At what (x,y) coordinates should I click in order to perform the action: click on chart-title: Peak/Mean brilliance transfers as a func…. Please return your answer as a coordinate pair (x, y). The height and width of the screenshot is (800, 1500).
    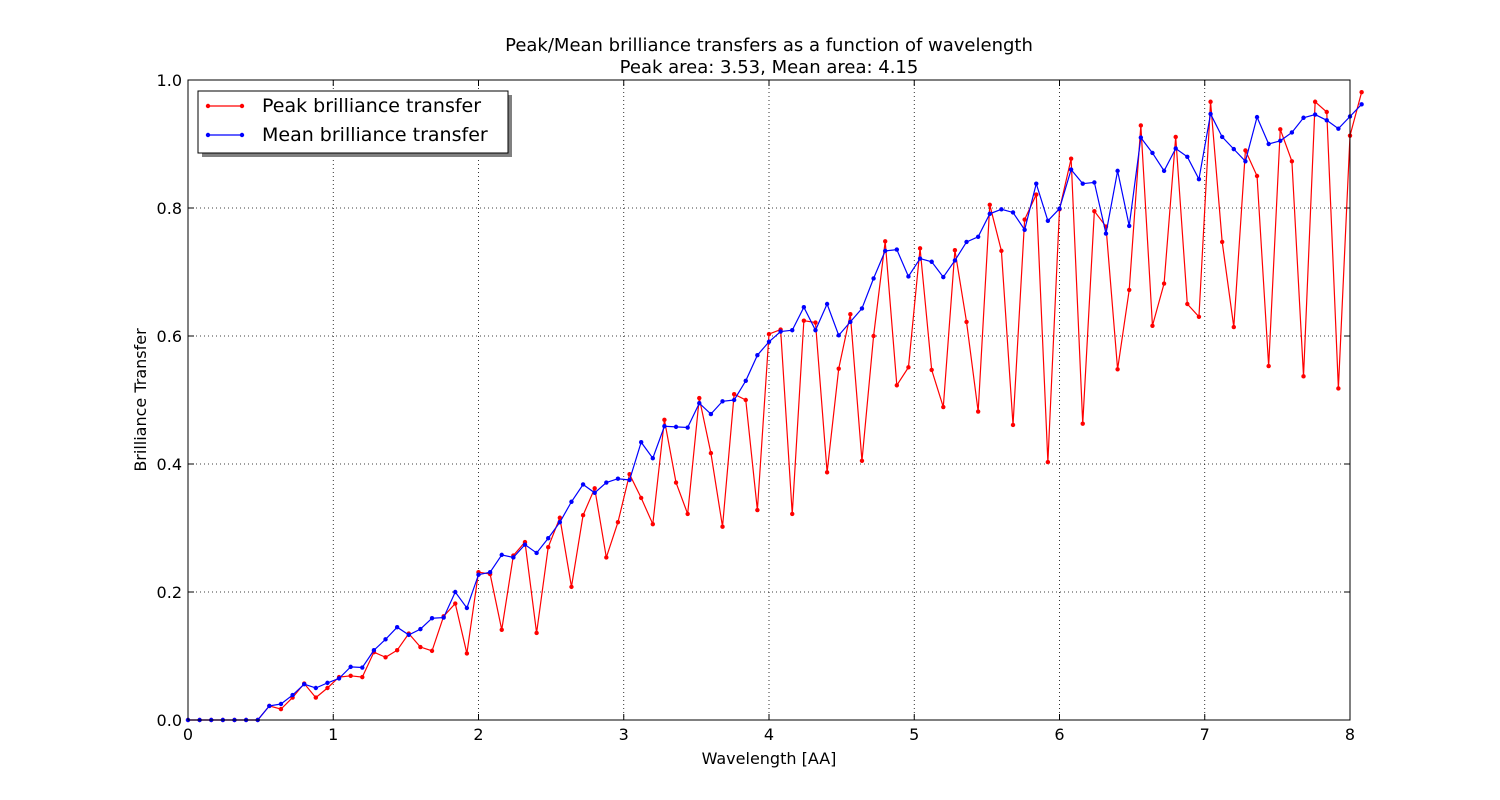
    Looking at the image, I should click on (769, 45).